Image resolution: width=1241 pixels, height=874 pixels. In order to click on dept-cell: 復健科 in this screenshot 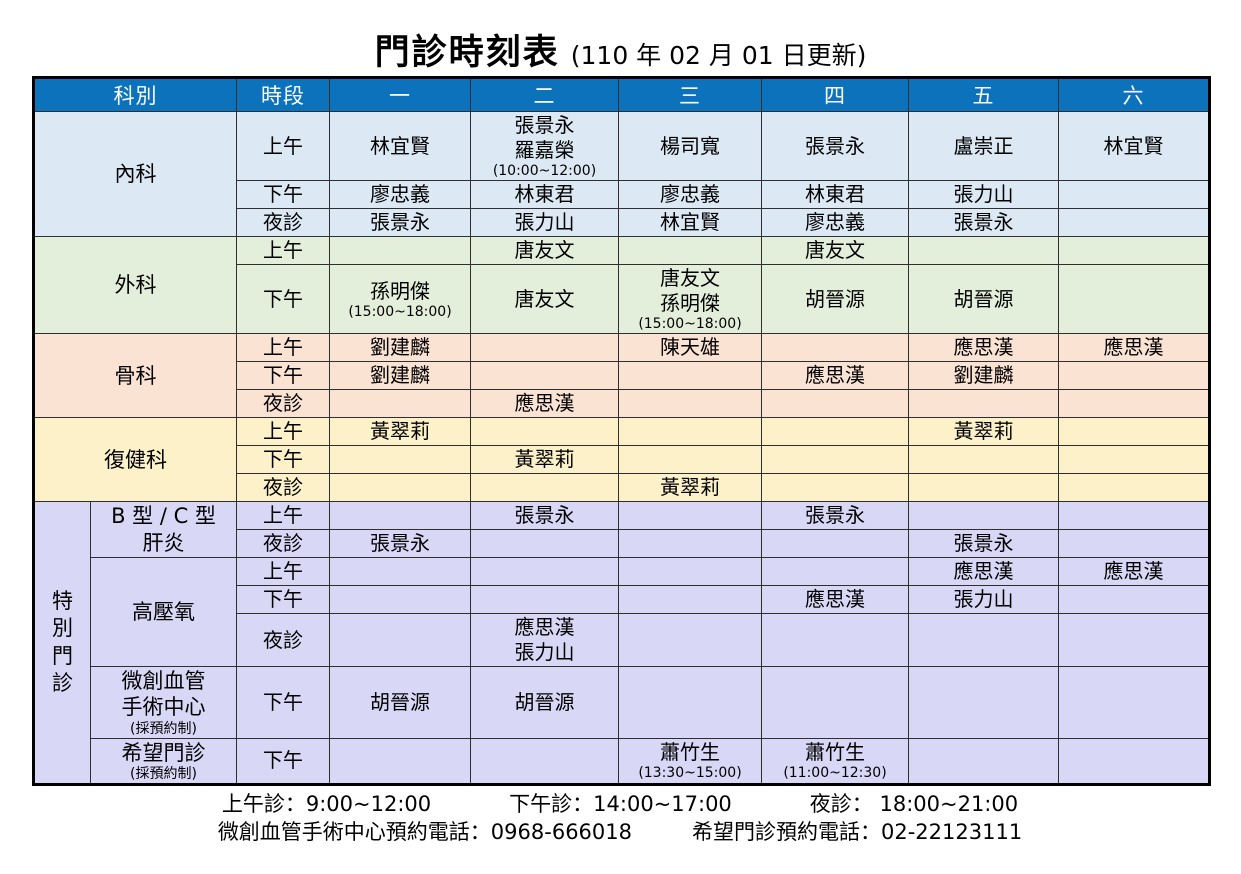, I will do `click(135, 460)`.